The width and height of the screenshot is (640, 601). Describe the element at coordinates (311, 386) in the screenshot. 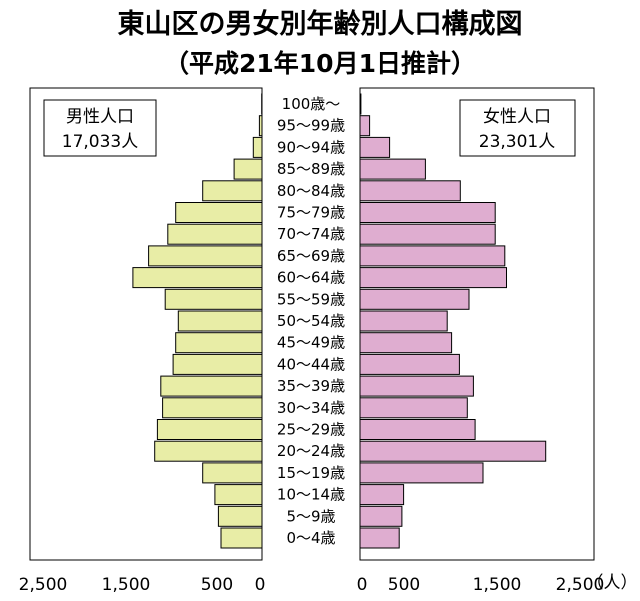

I see `age-group-label: 35～39歳` at that location.